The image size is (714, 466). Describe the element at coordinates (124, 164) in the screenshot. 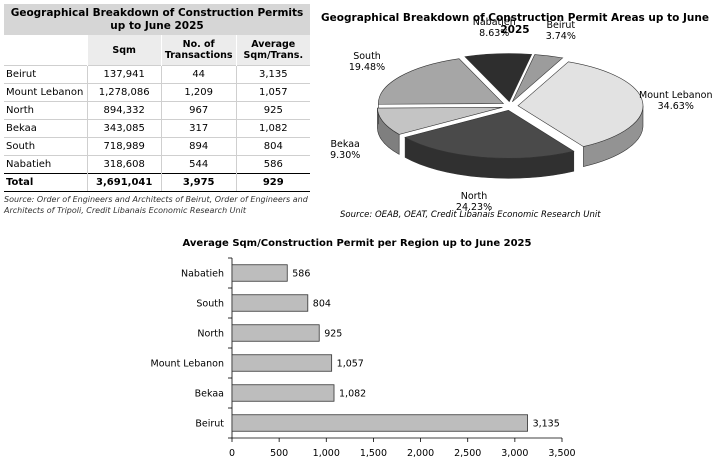

I see `sqm-cell: 318,608` at that location.